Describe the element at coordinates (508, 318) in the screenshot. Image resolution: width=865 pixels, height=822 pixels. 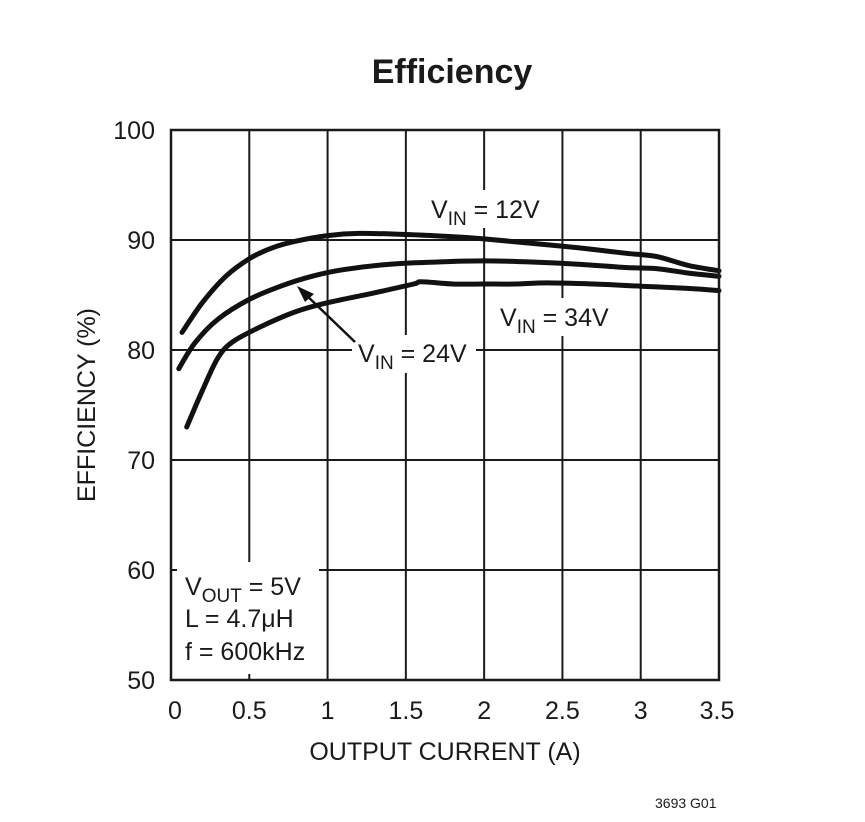
I see `vin34-main: V` at that location.